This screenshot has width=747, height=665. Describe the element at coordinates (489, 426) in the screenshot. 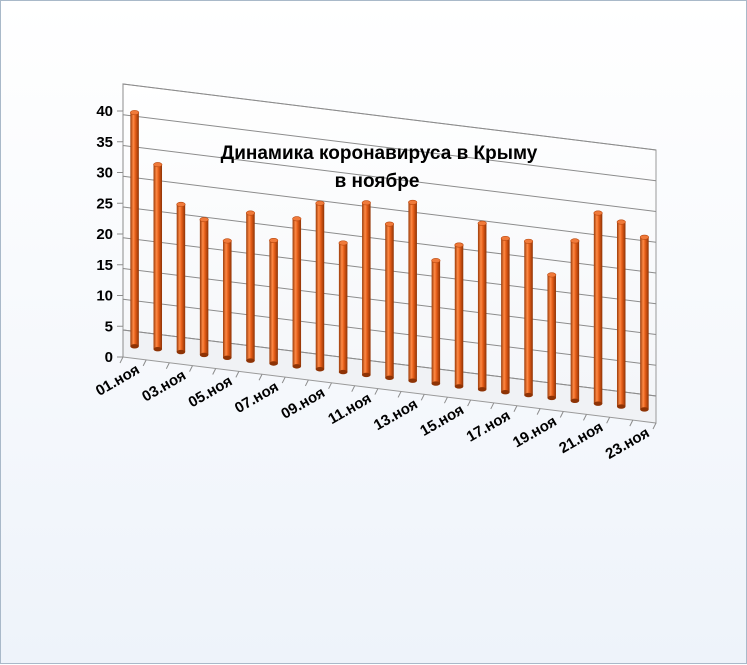

I see `x-tick-label: 17.ноя` at that location.